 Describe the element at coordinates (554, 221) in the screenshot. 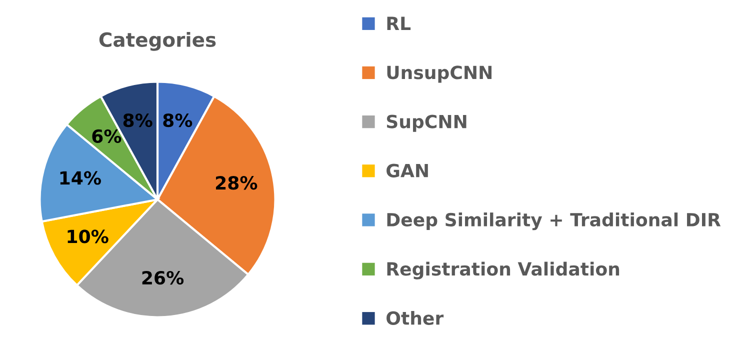

I see `legend-label: Deep Similarity + Traditional DIR` at that location.